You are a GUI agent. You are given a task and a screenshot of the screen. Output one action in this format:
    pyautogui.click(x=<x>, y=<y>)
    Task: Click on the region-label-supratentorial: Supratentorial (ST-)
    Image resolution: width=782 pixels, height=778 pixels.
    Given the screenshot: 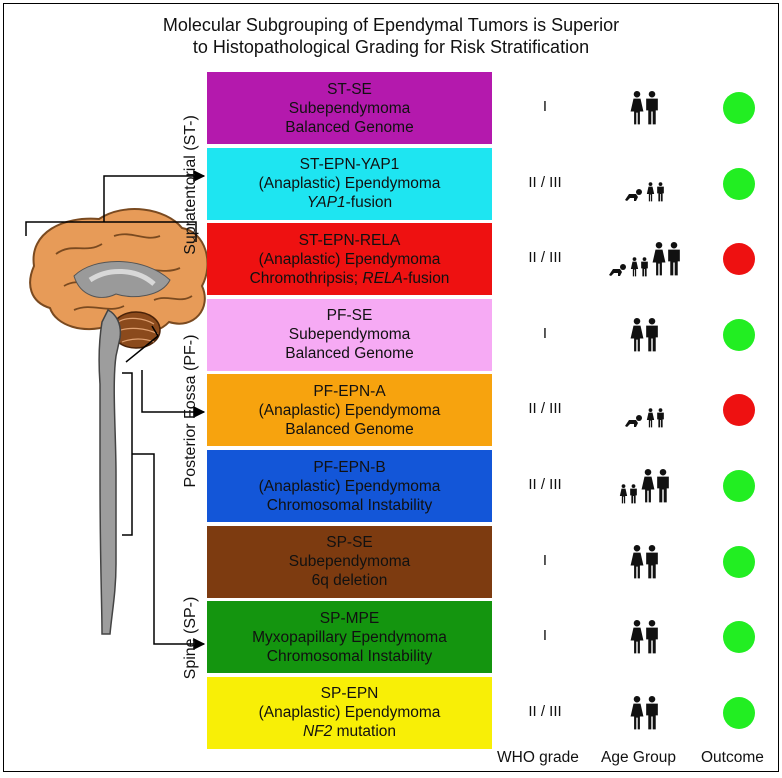 What is the action you would take?
    pyautogui.click(x=190, y=185)
    